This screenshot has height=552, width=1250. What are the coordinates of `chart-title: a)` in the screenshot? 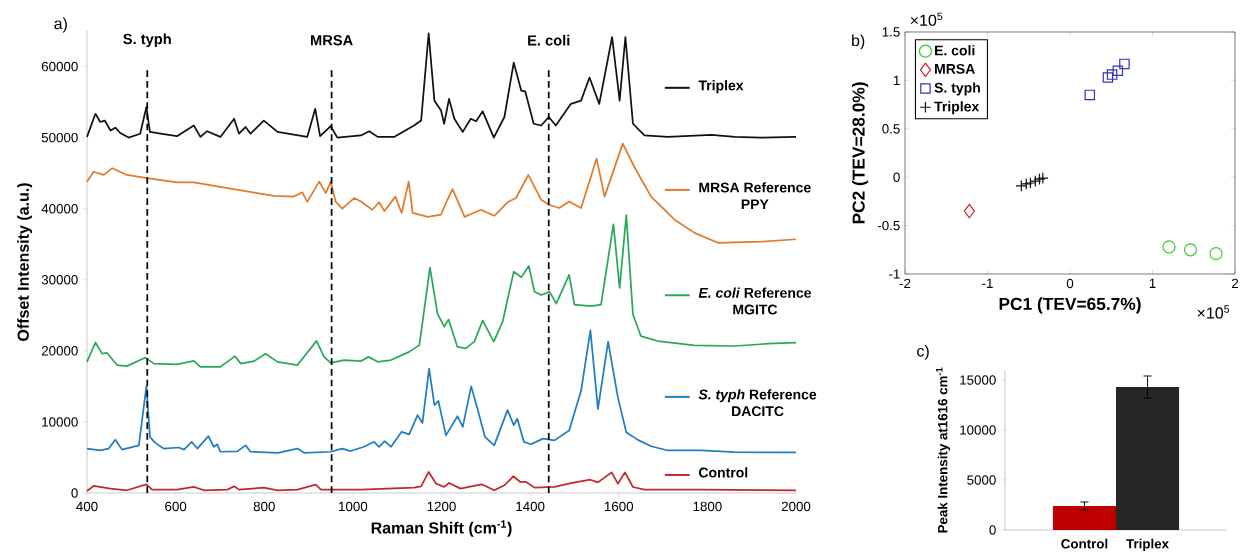 It's located at (60, 25).